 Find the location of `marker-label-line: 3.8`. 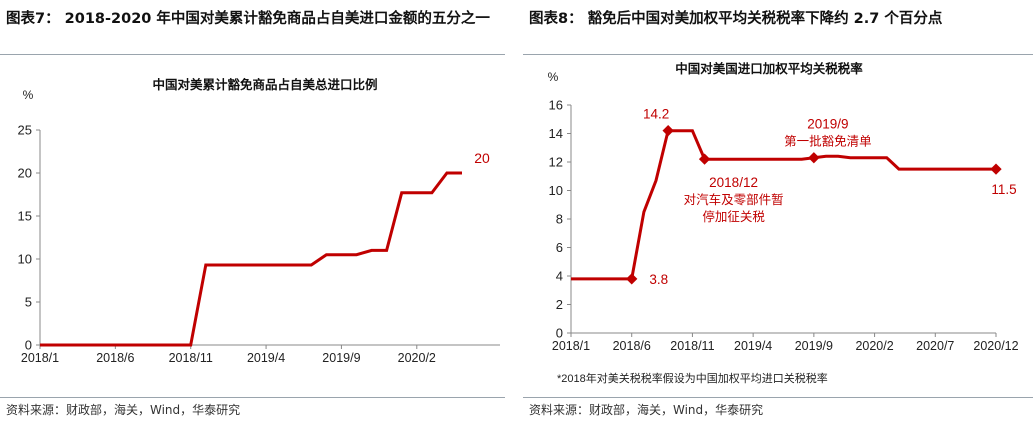

marker-label-line: 3.8 is located at coordinates (658, 279).